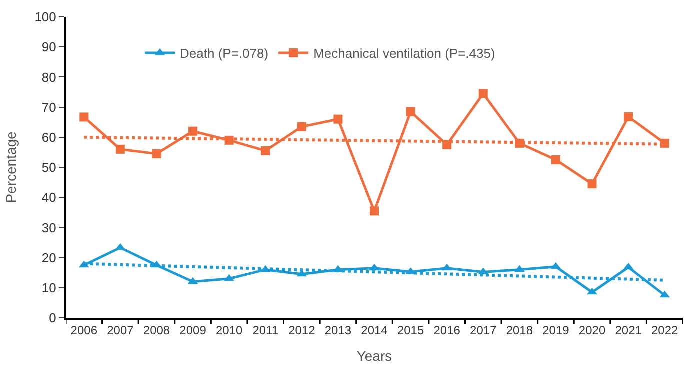 This screenshot has width=693, height=373. I want to click on y-tick-label: 90, so click(49, 47).